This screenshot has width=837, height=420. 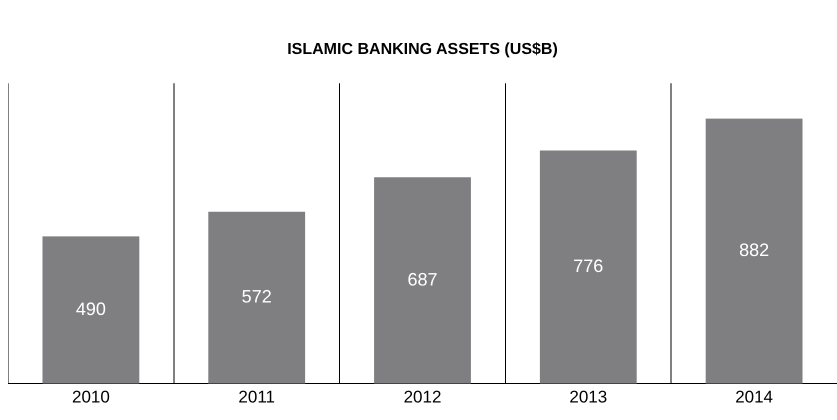 I want to click on data-label: 490, so click(x=91, y=308).